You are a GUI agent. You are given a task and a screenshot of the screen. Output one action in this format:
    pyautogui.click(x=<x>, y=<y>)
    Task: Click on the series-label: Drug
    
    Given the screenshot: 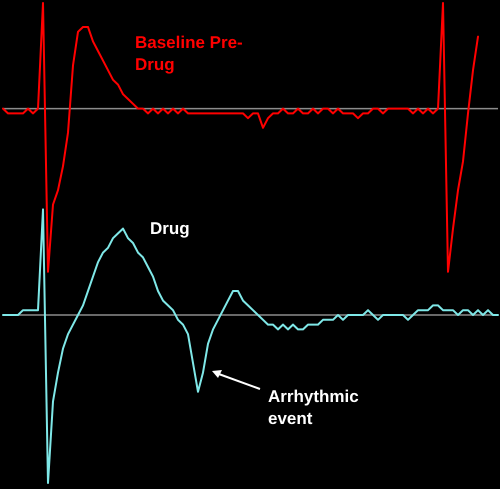 What is the action you would take?
    pyautogui.click(x=170, y=228)
    